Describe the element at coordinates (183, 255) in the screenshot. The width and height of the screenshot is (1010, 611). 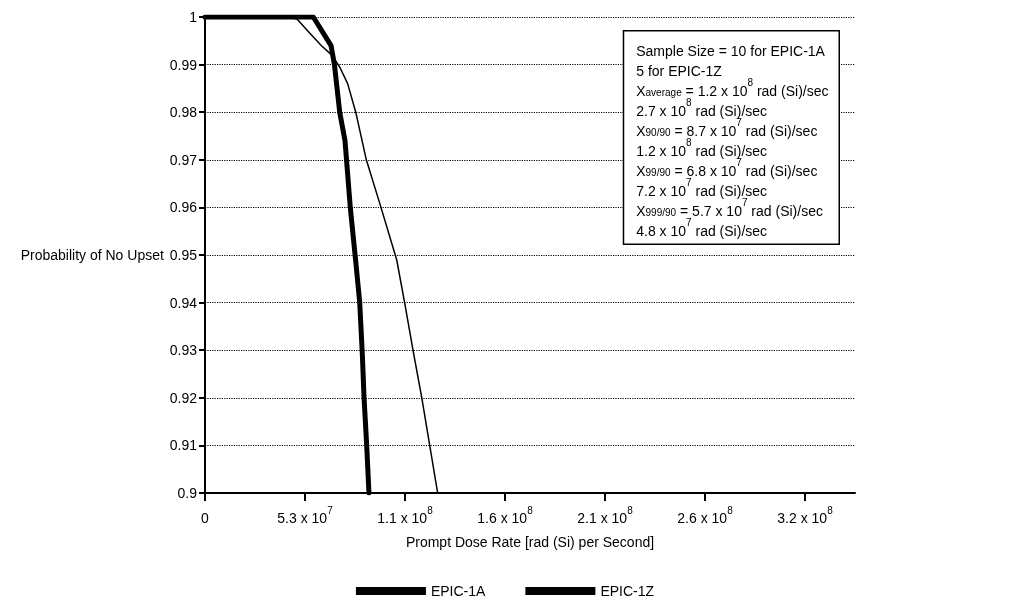
I see `y-tick-label: 0.95` at that location.